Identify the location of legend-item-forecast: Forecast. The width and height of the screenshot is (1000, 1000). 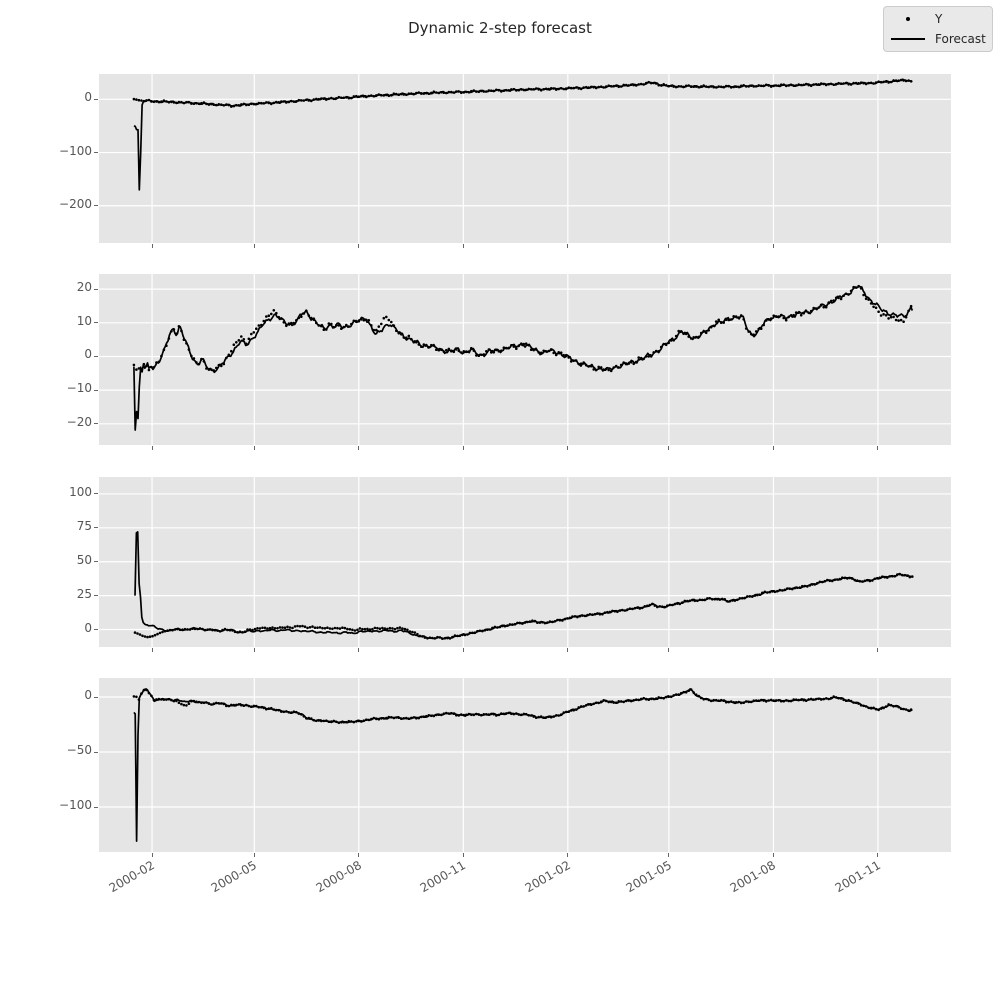
(938, 39).